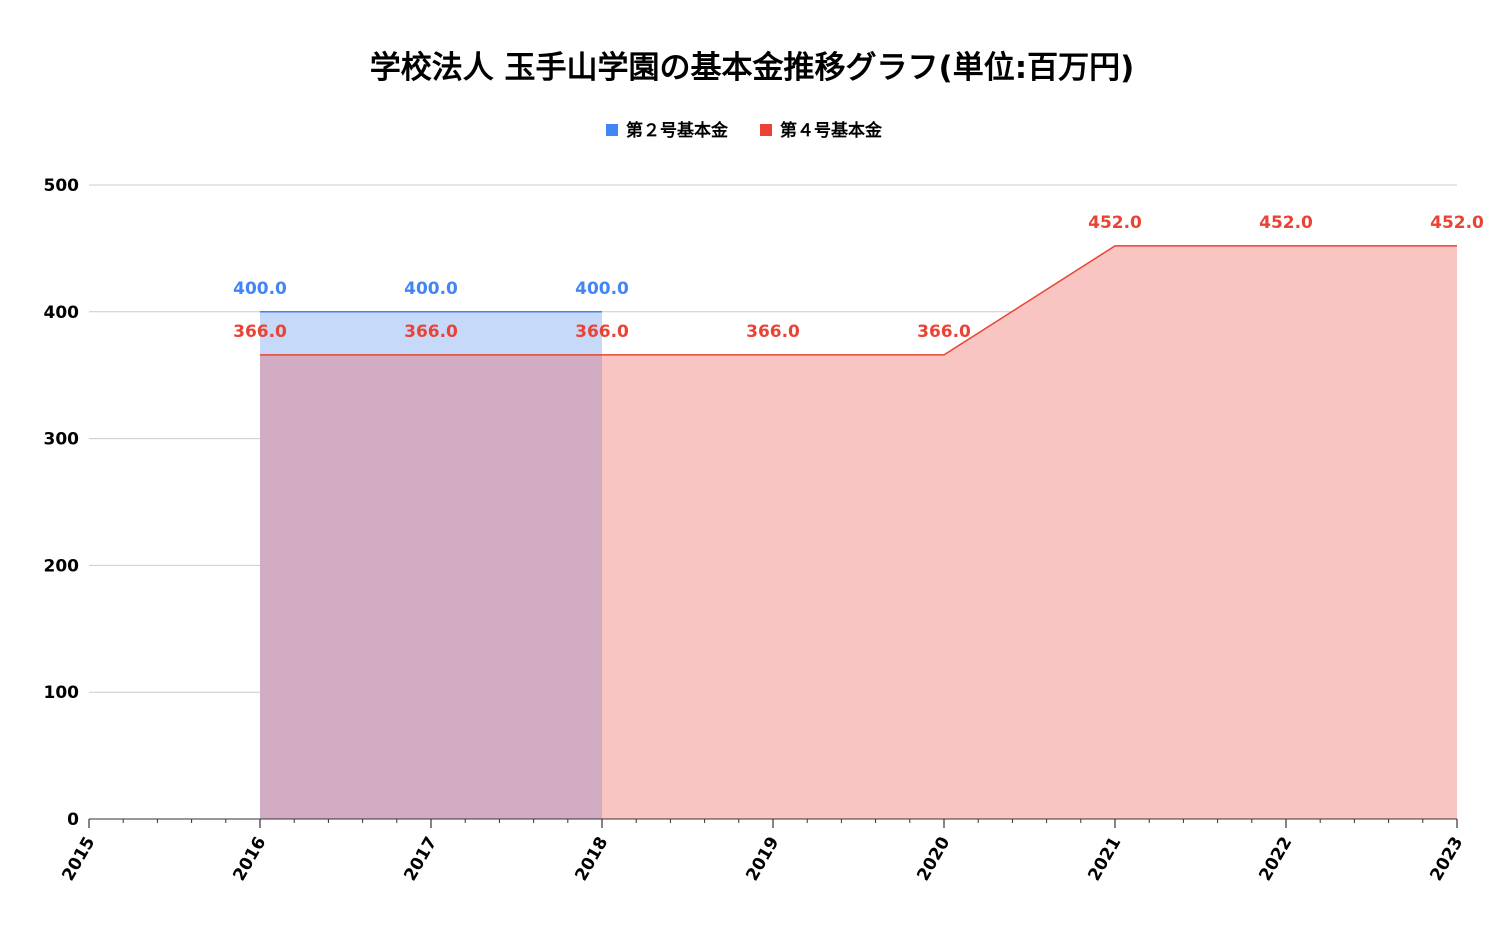 This screenshot has height=926, width=1504. I want to click on data-label-series-4-2018: 366.0, so click(602, 332).